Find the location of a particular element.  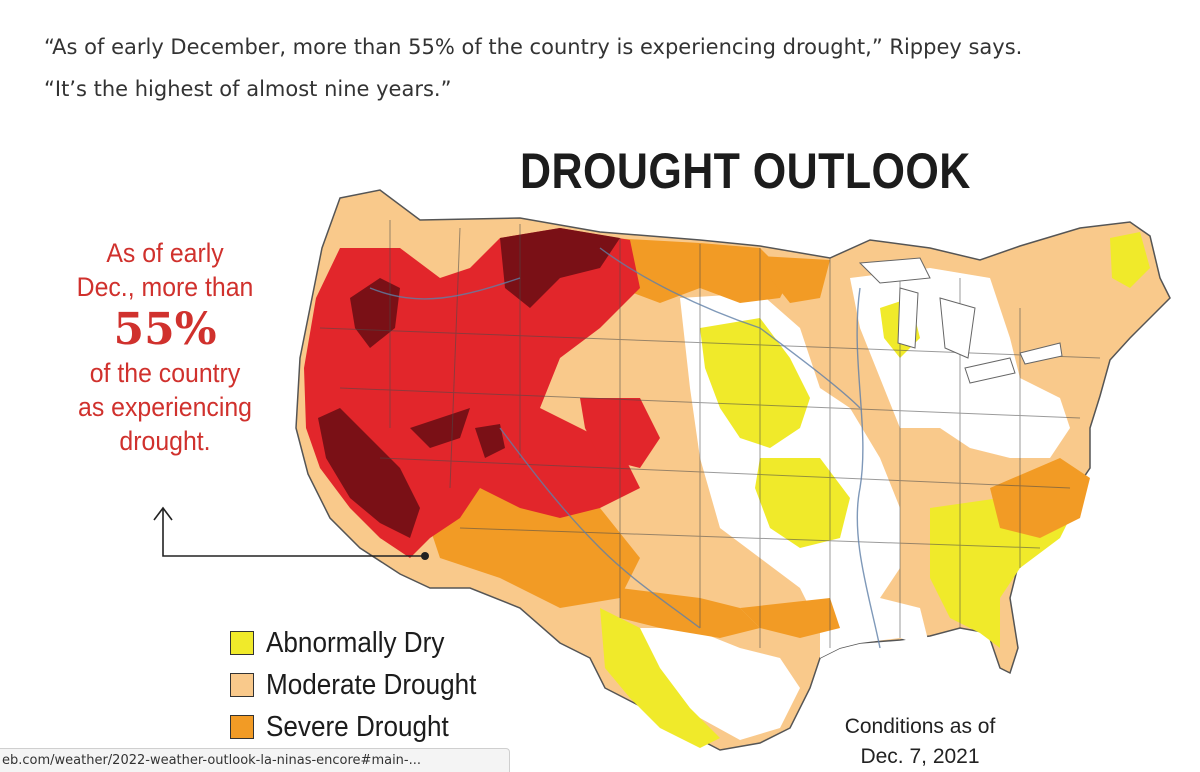

callout-line-4: as experiencing is located at coordinates (165, 407).